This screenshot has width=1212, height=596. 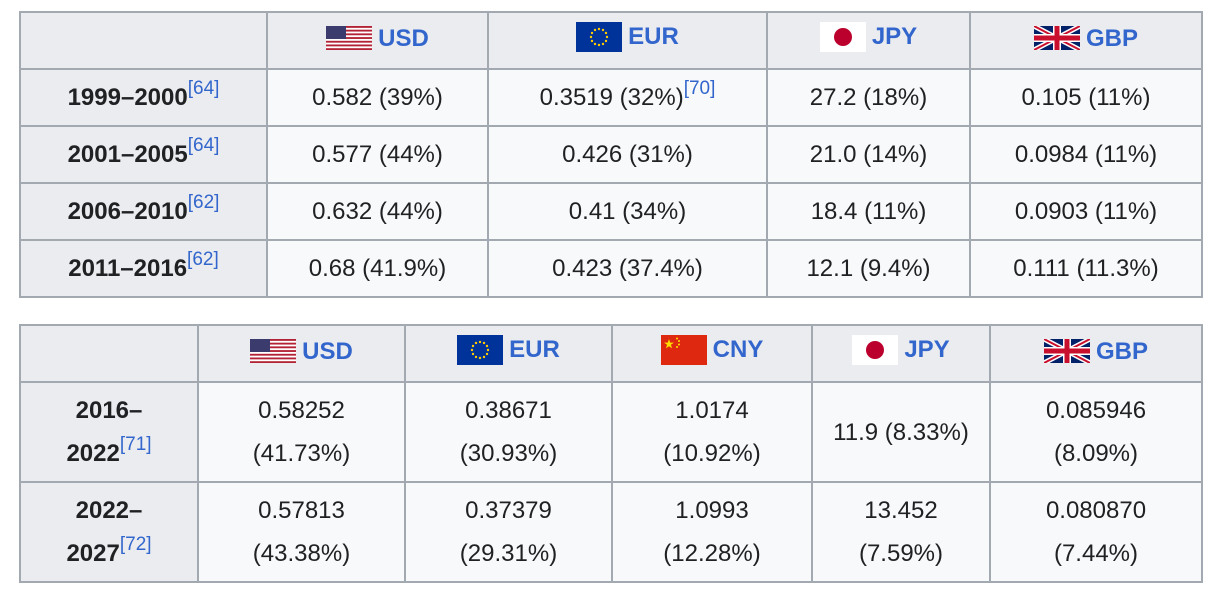 I want to click on citation-link: [70], so click(x=699, y=88).